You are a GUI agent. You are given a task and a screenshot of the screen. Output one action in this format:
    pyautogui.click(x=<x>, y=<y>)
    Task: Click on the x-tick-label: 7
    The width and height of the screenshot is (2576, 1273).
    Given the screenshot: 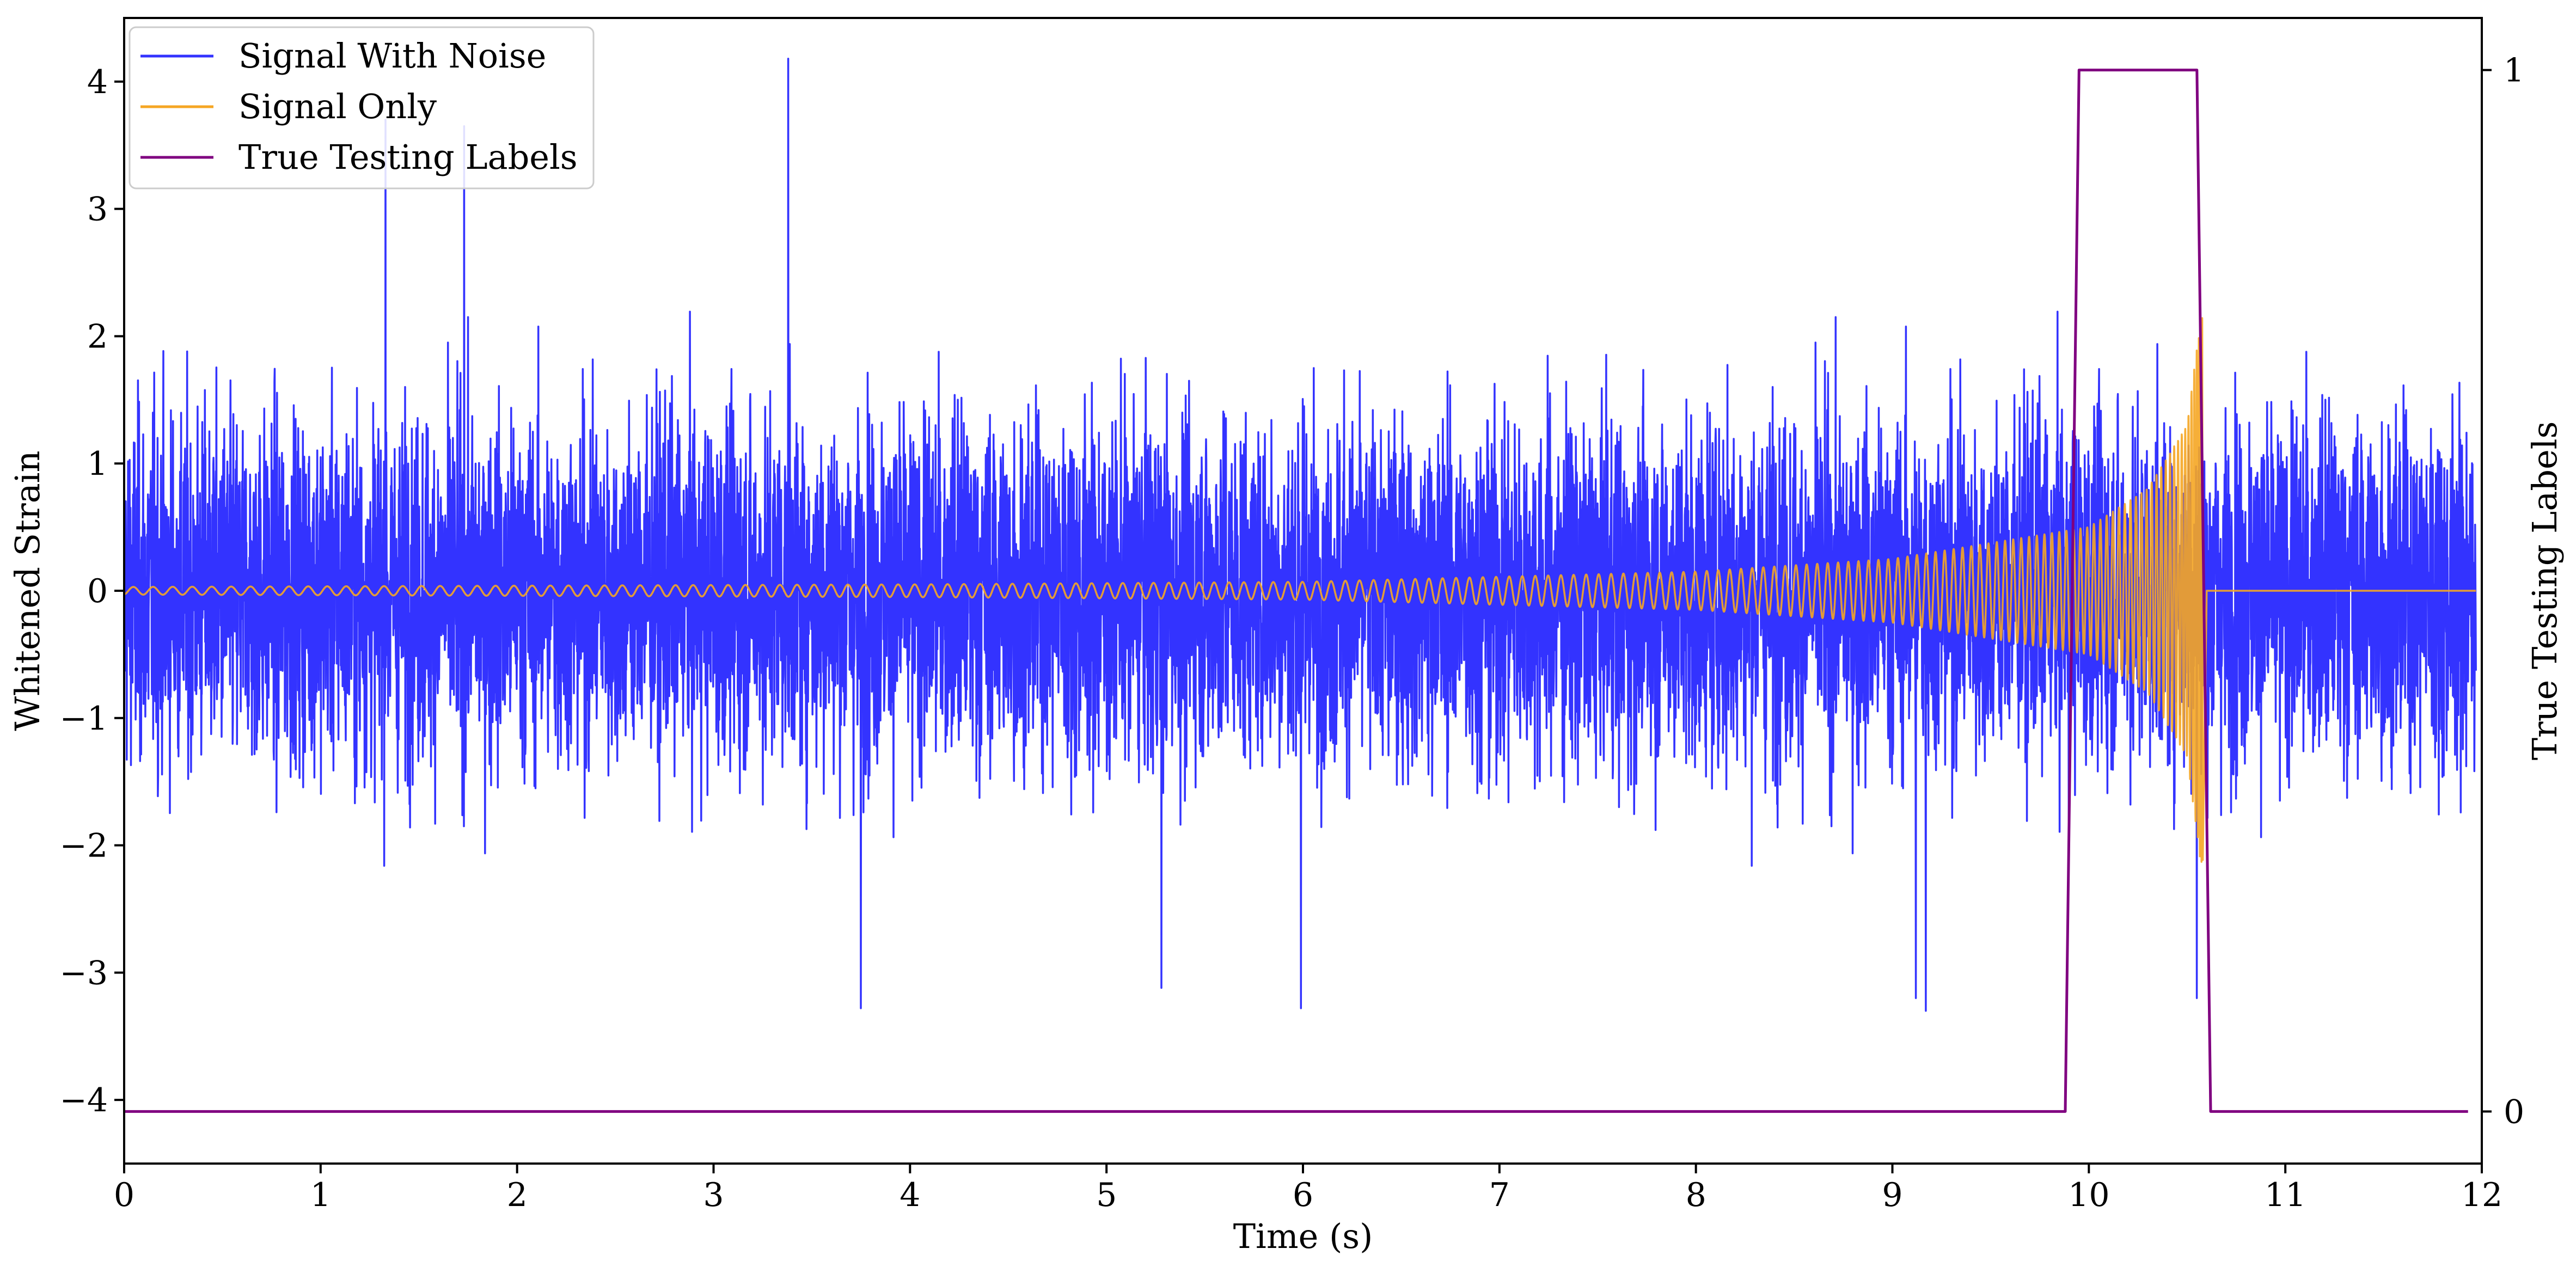 What is the action you would take?
    pyautogui.click(x=1499, y=1195)
    